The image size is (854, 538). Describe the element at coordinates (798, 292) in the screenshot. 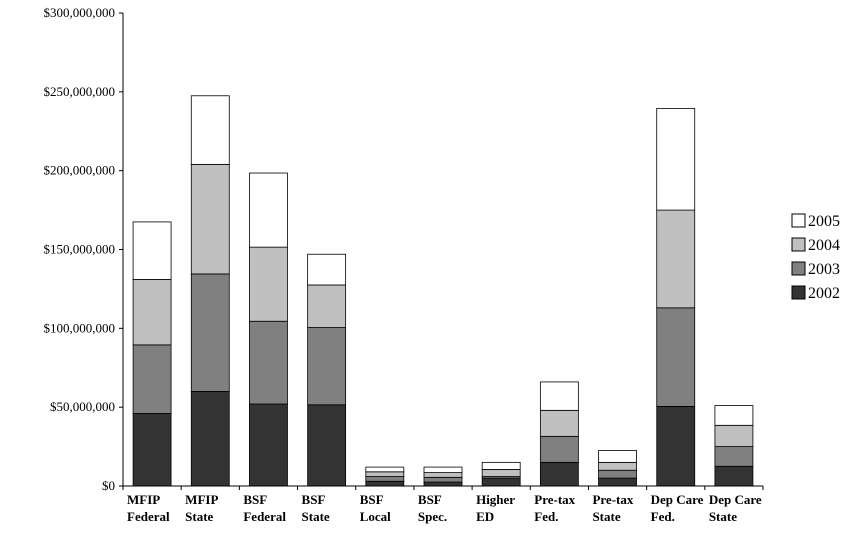

I see `legend-swatch-2002` at that location.